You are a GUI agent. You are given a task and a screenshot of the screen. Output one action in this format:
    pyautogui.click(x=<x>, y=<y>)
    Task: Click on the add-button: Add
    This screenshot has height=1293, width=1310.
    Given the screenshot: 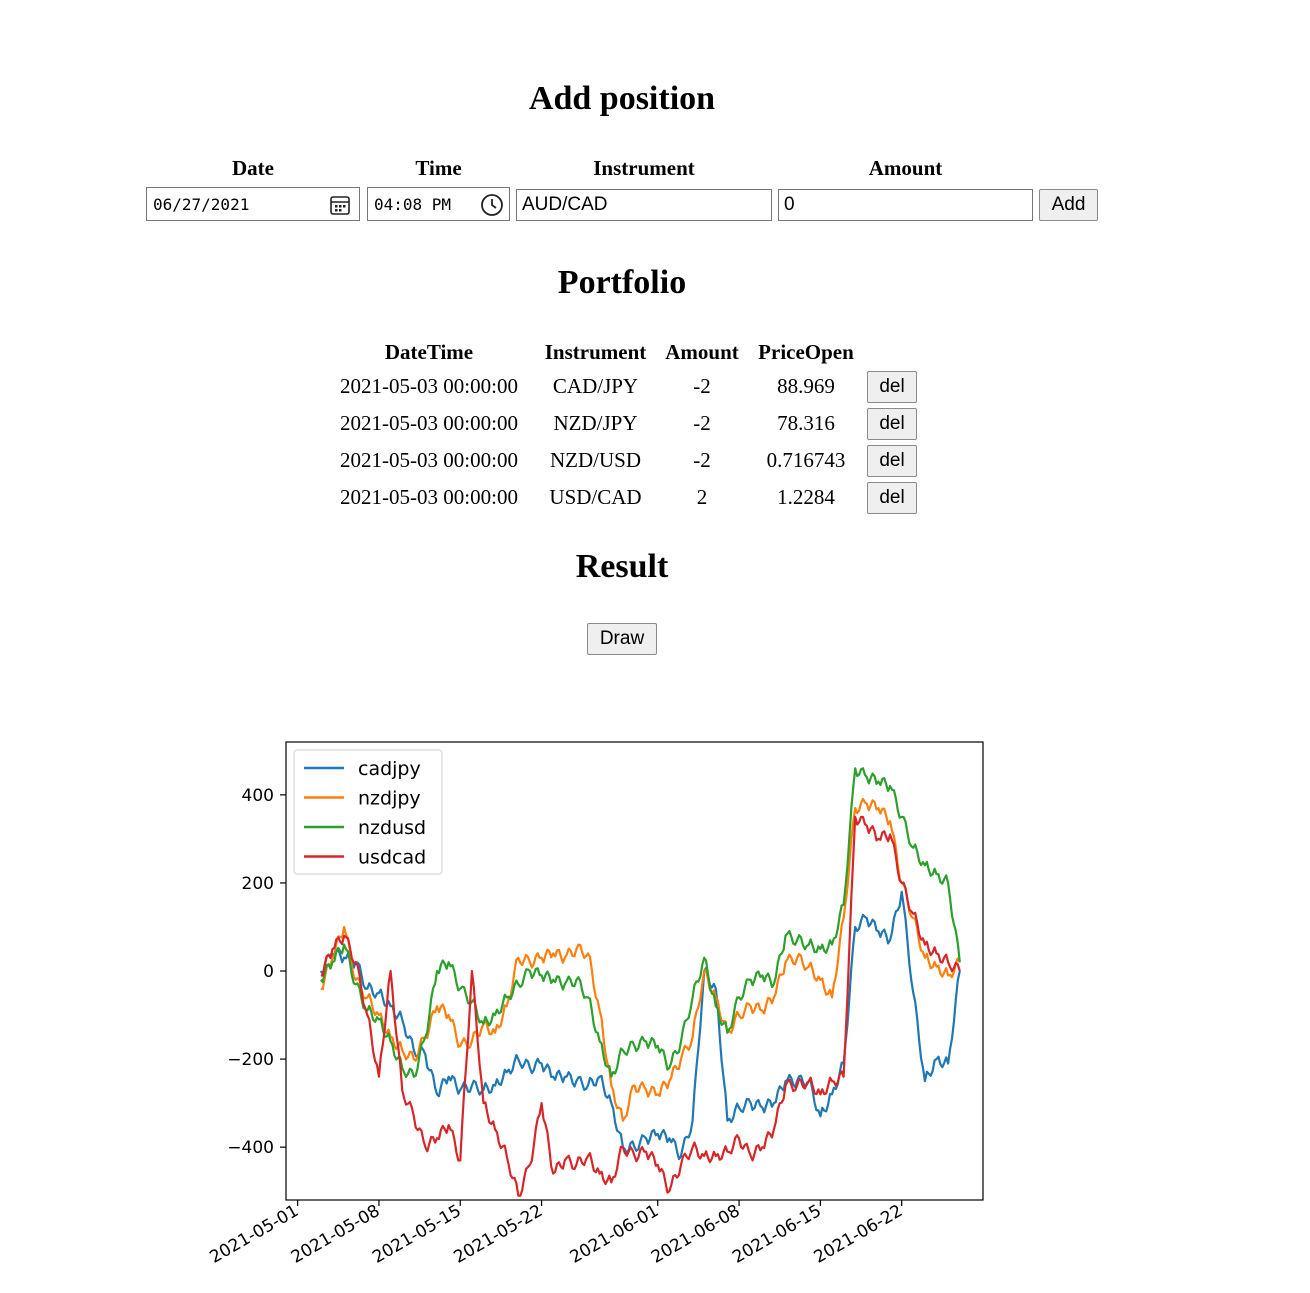 What is the action you would take?
    pyautogui.click(x=1068, y=205)
    